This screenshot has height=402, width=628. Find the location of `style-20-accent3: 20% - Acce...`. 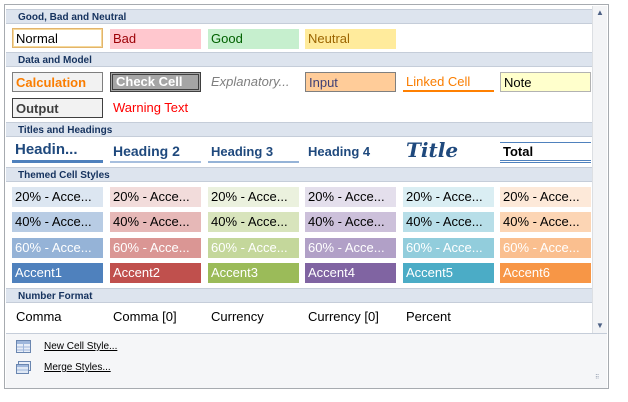

style-20-accent3: 20% - Acce... is located at coordinates (253, 197).